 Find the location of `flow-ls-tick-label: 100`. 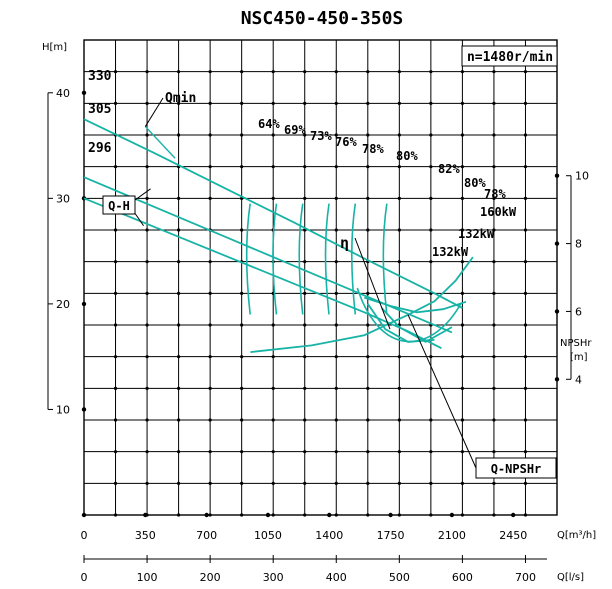

flow-ls-tick-label: 100 is located at coordinates (147, 577).